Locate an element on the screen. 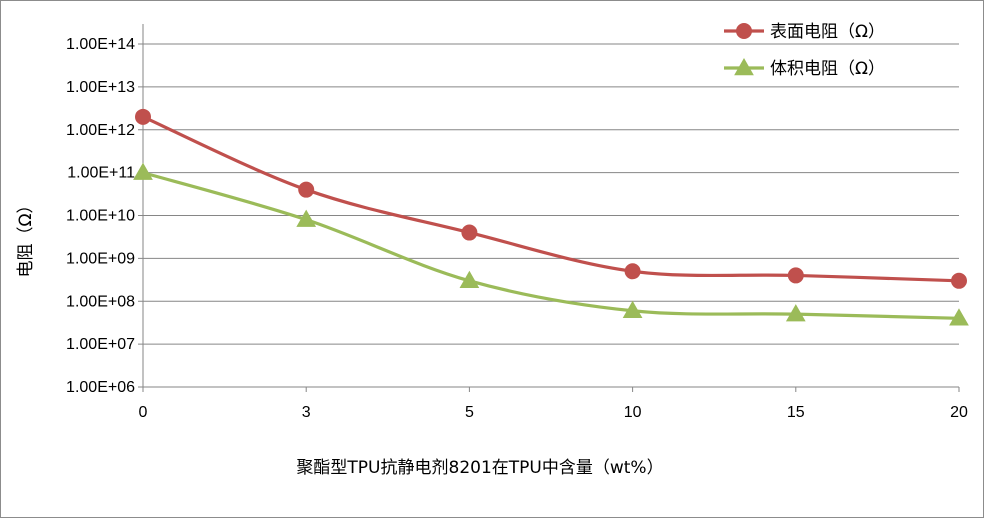 Image resolution: width=984 pixels, height=518 pixels. y-tick-label: 1.00E+12 is located at coordinates (100, 130).